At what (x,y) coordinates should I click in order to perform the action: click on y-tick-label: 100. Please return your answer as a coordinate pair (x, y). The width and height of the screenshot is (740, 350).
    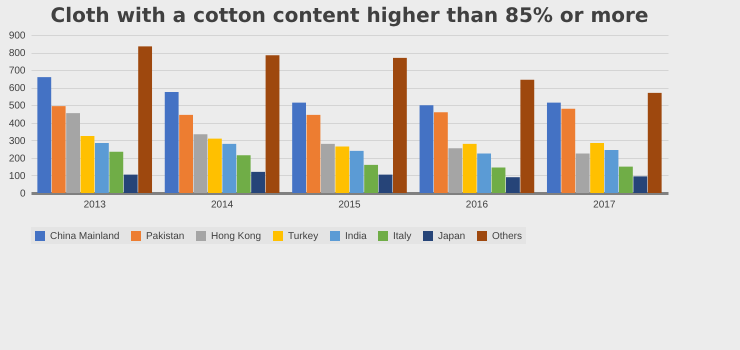
    Looking at the image, I should click on (17, 176).